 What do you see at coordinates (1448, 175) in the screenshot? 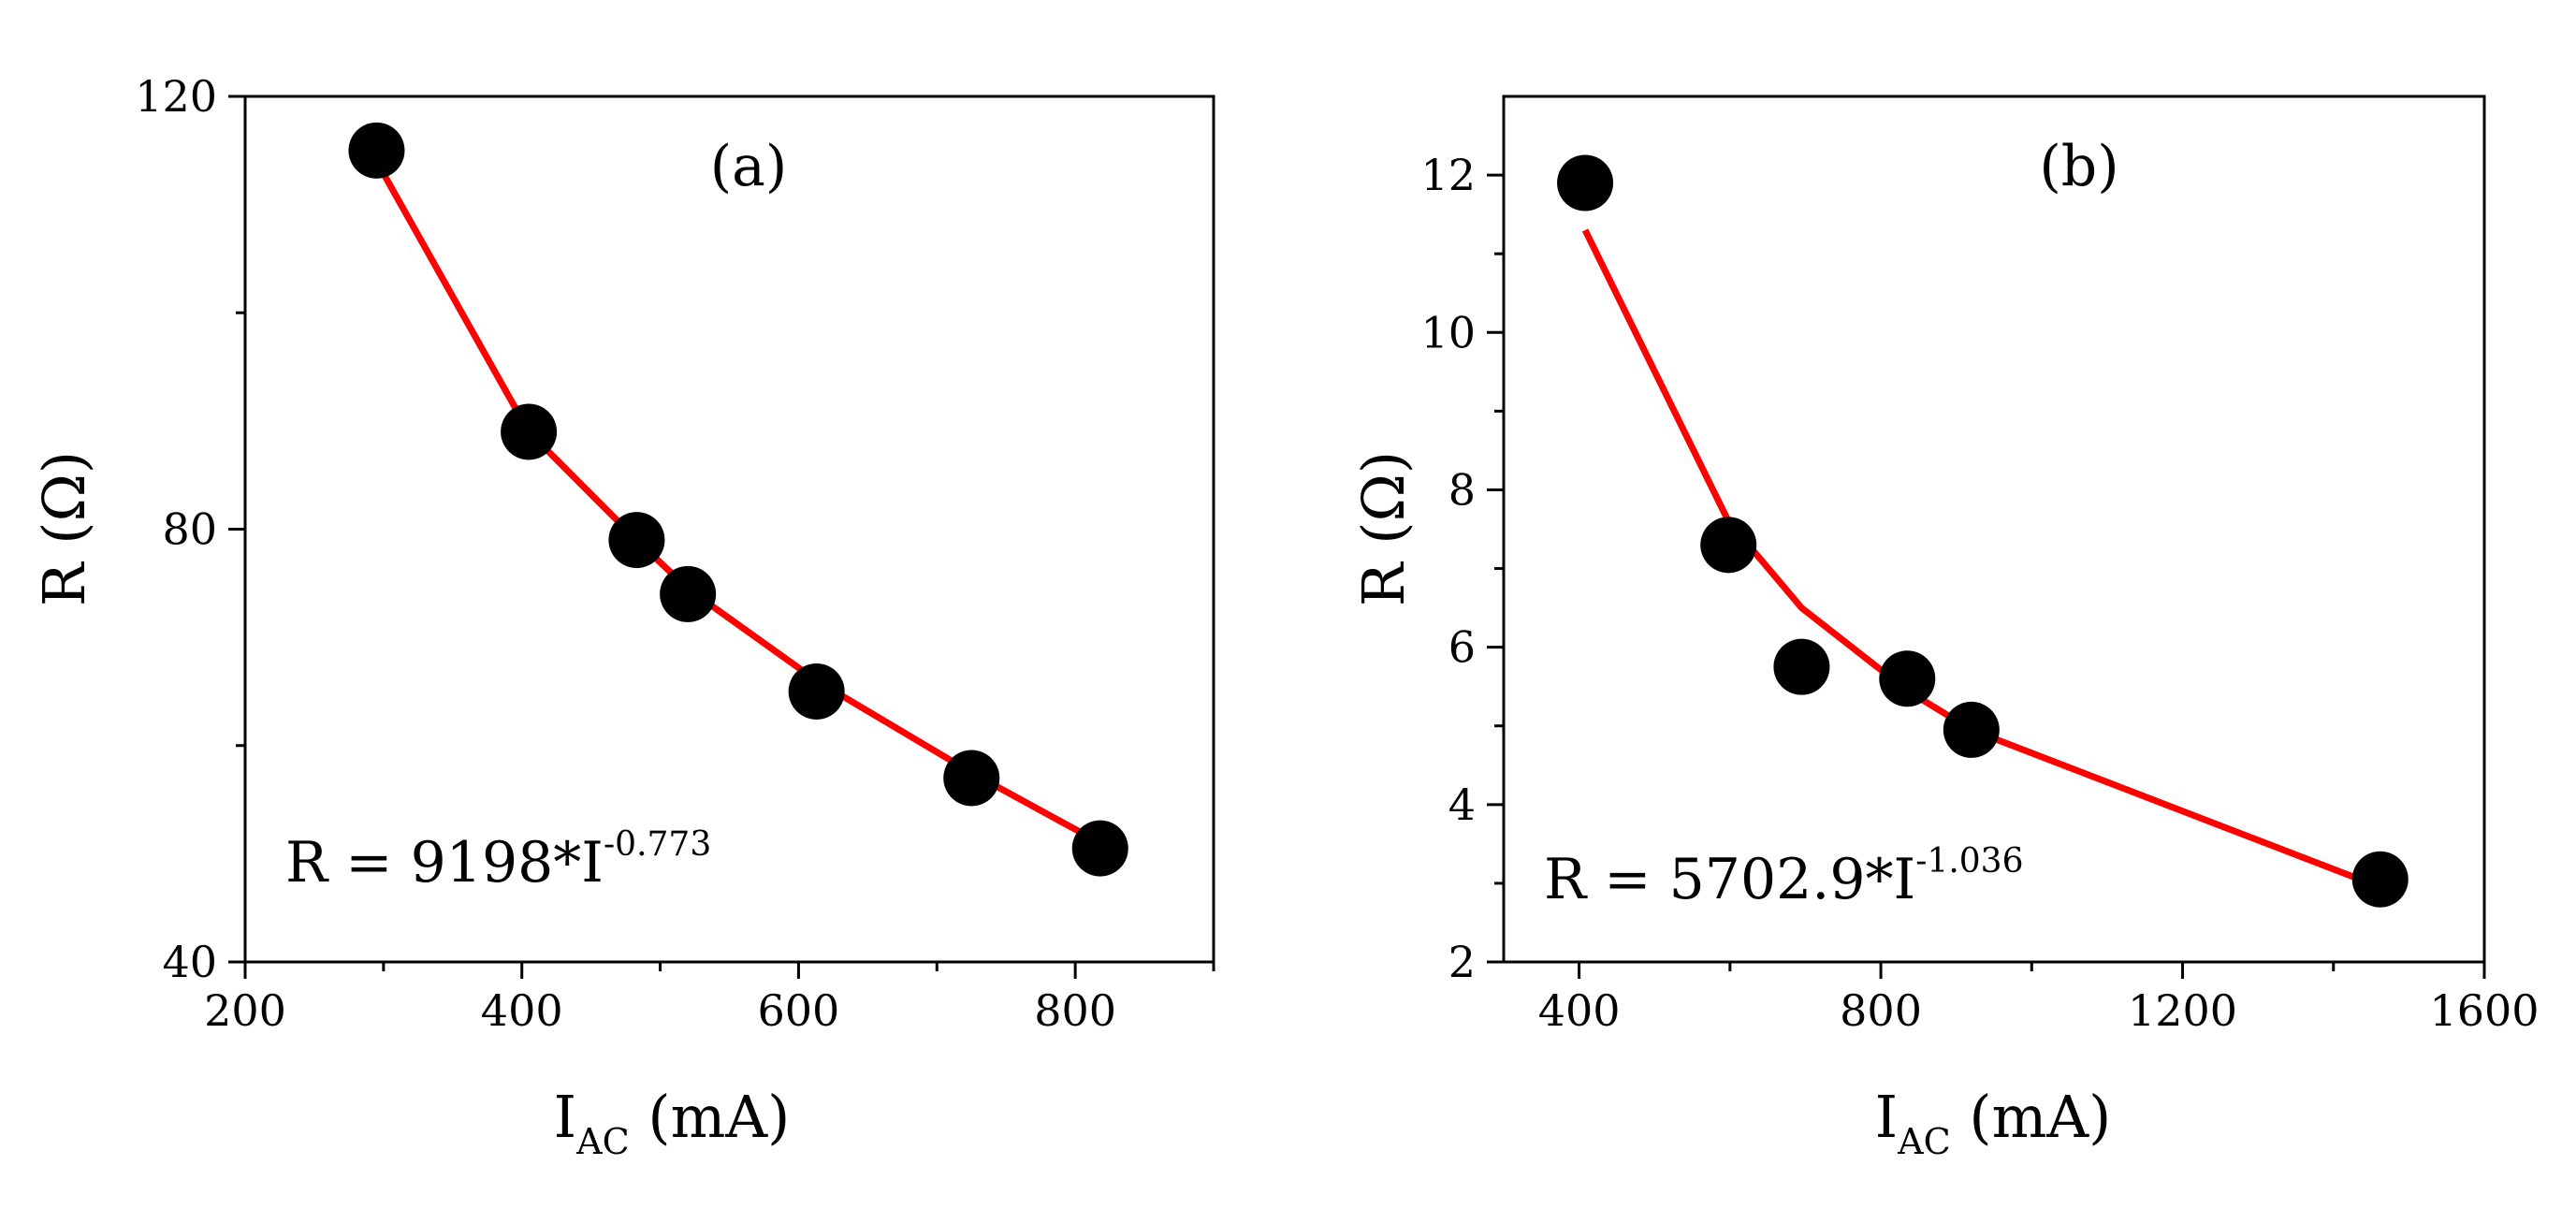
I see `panel-b-y-tick-label: 12` at bounding box center [1448, 175].